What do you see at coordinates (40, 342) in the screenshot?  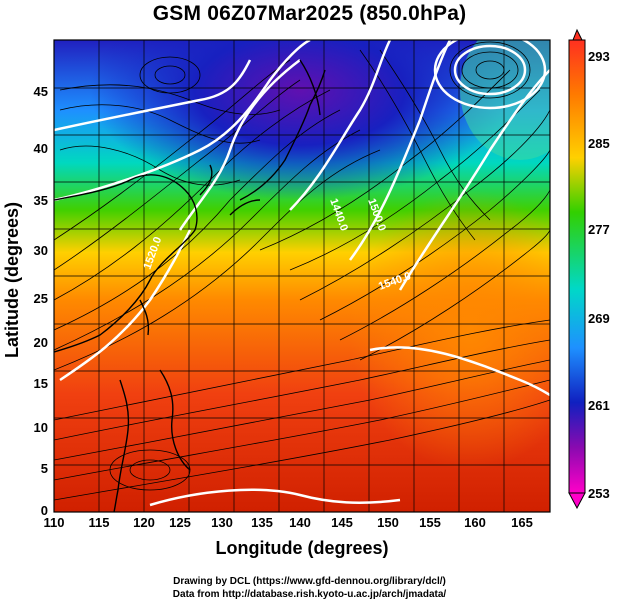 I see `y-tick-label: 20` at bounding box center [40, 342].